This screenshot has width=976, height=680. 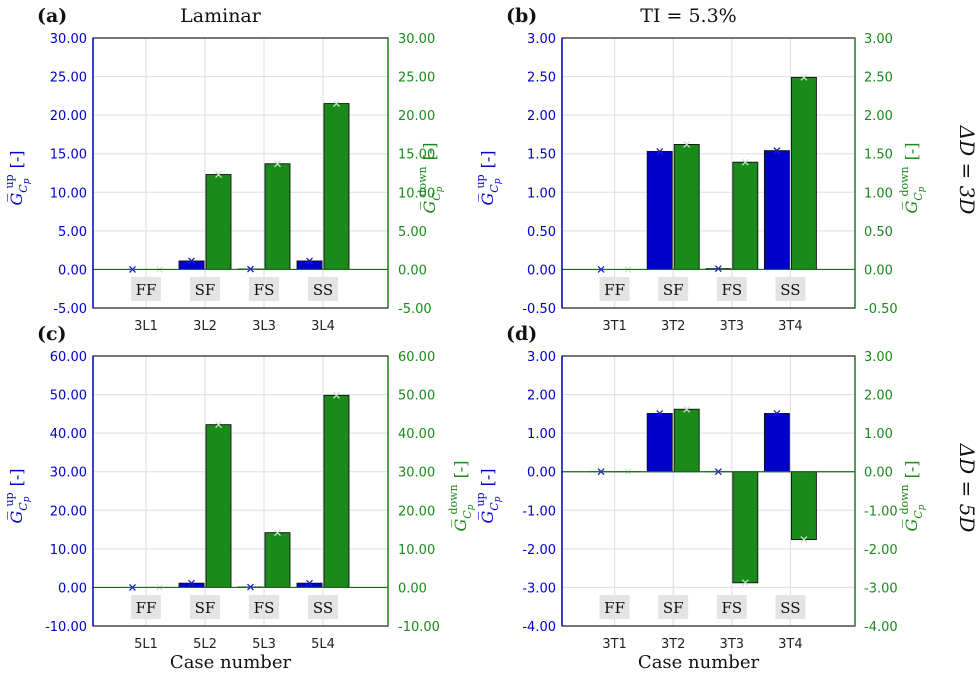 I want to click on bar-down-5L4, so click(x=336, y=491).